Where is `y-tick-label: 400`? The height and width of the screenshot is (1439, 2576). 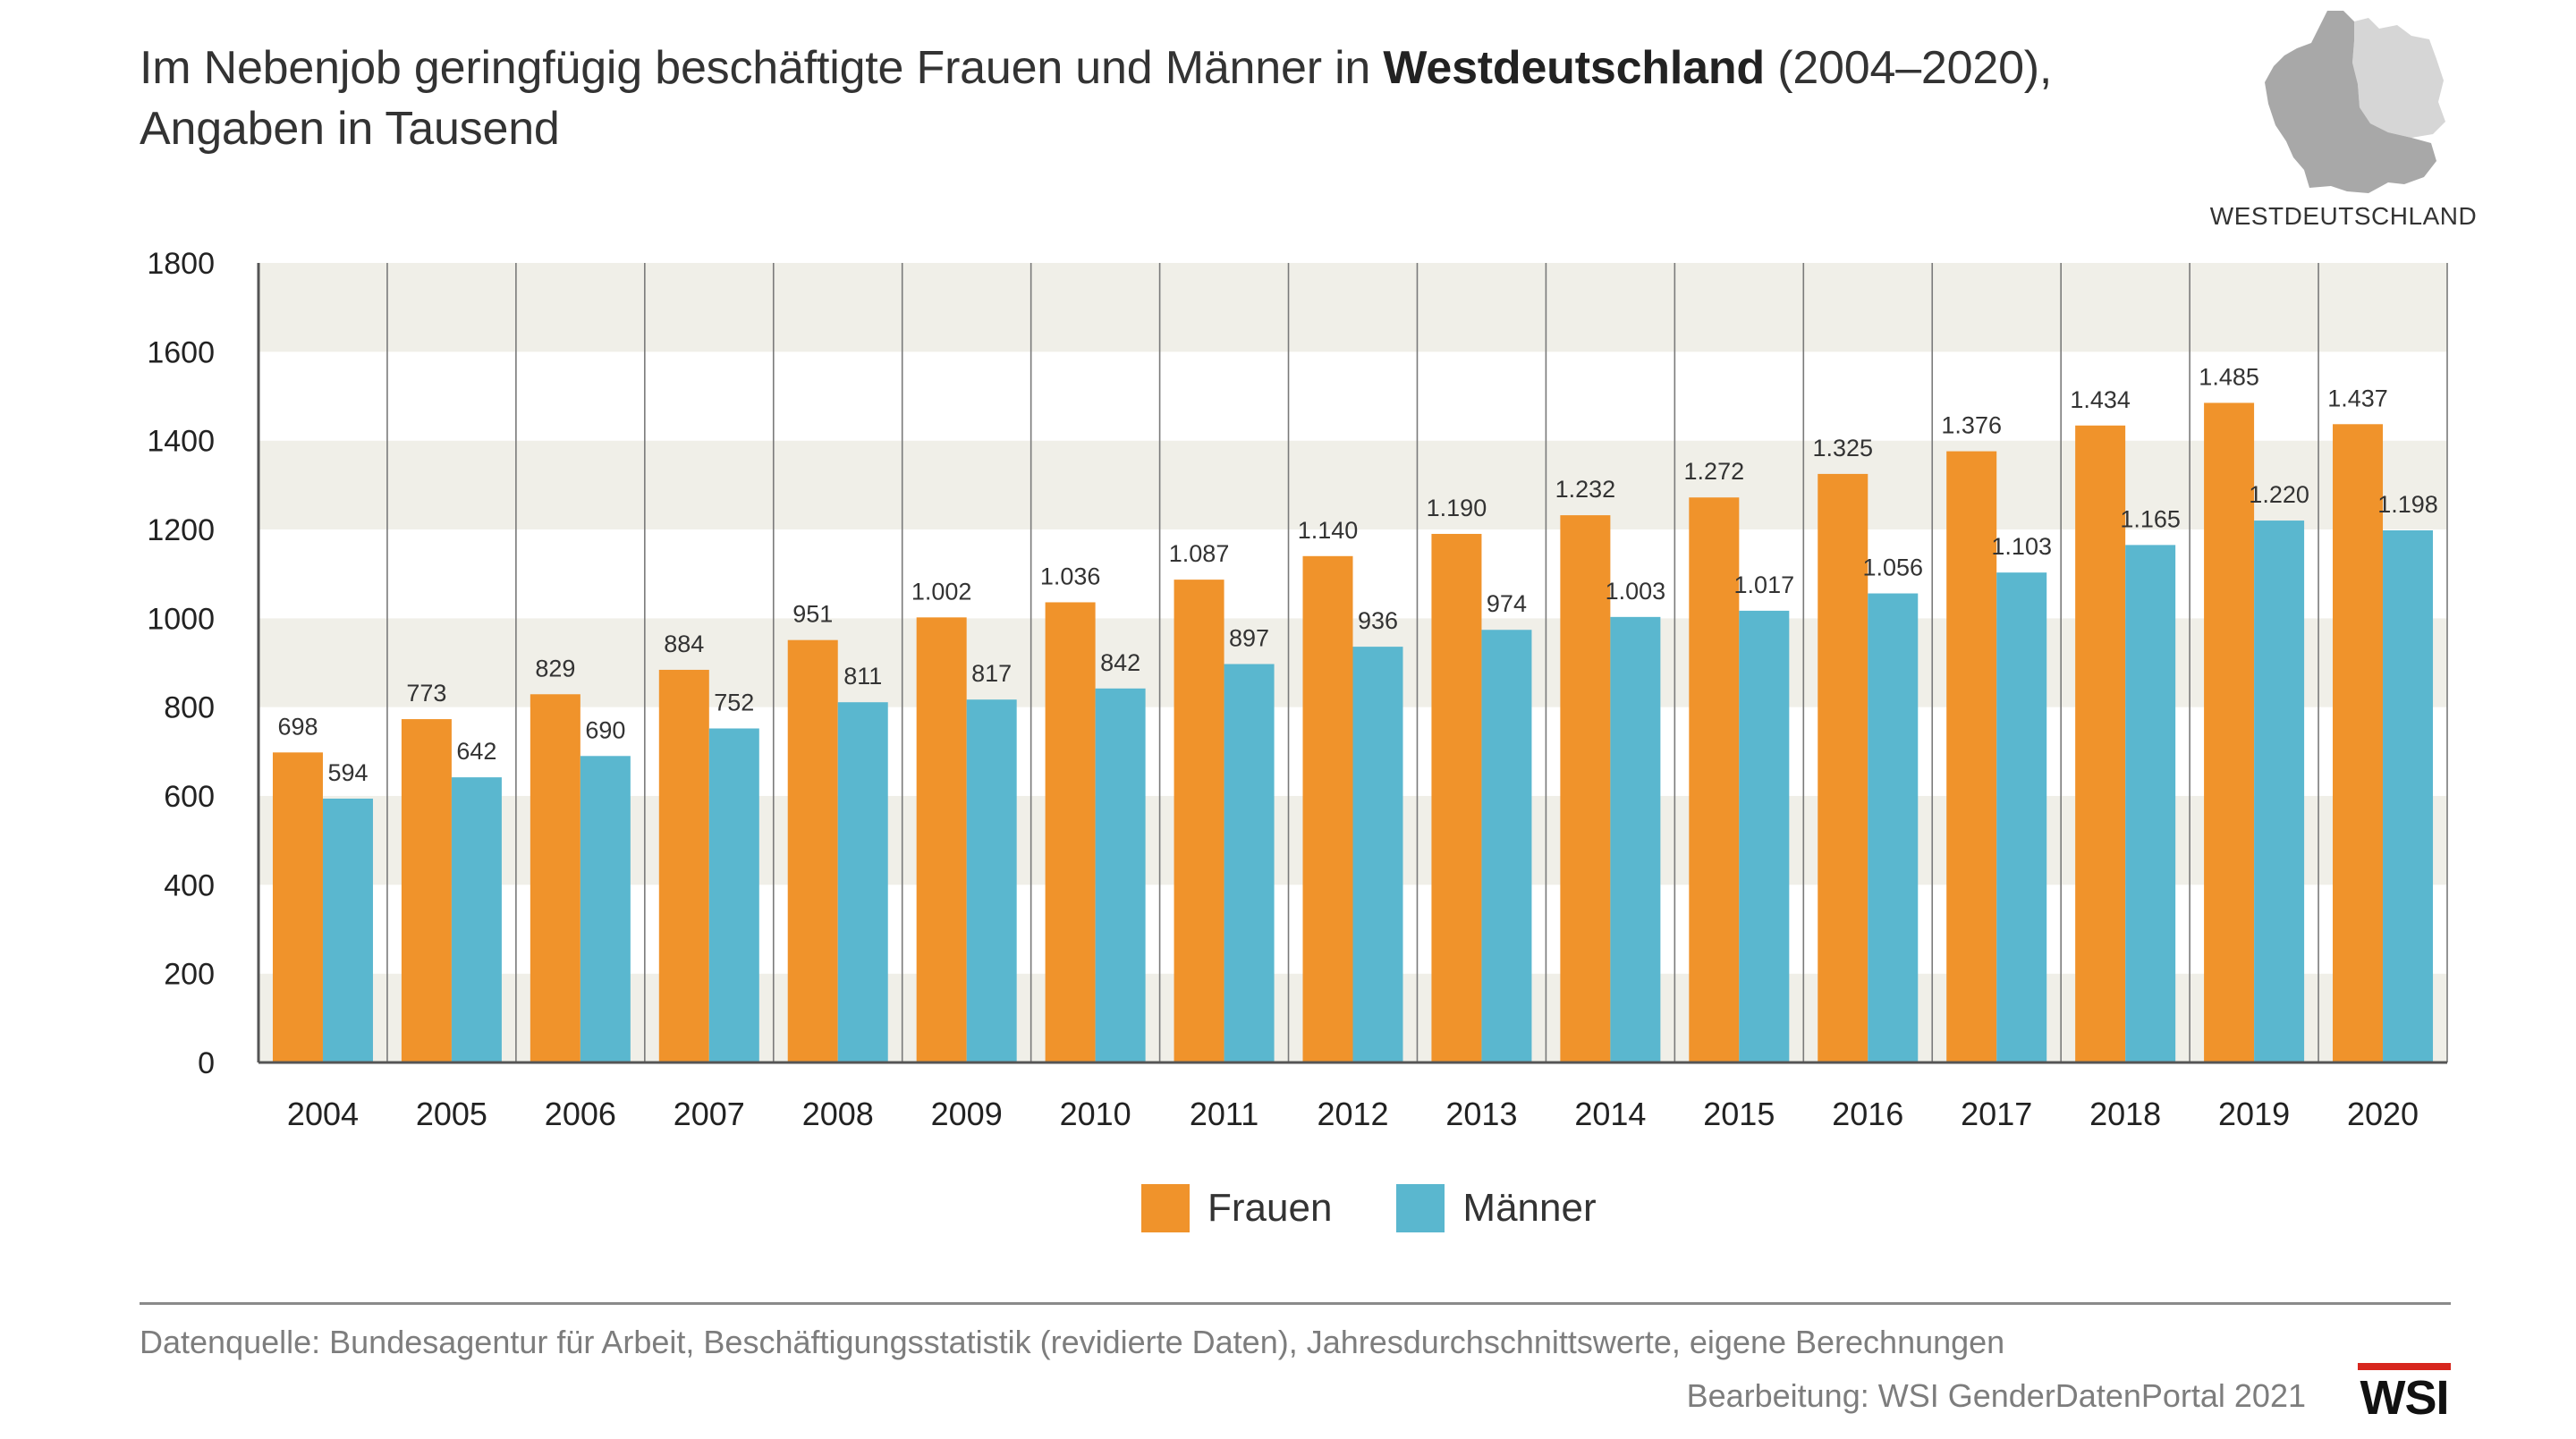 y-tick-label: 400 is located at coordinates (189, 885).